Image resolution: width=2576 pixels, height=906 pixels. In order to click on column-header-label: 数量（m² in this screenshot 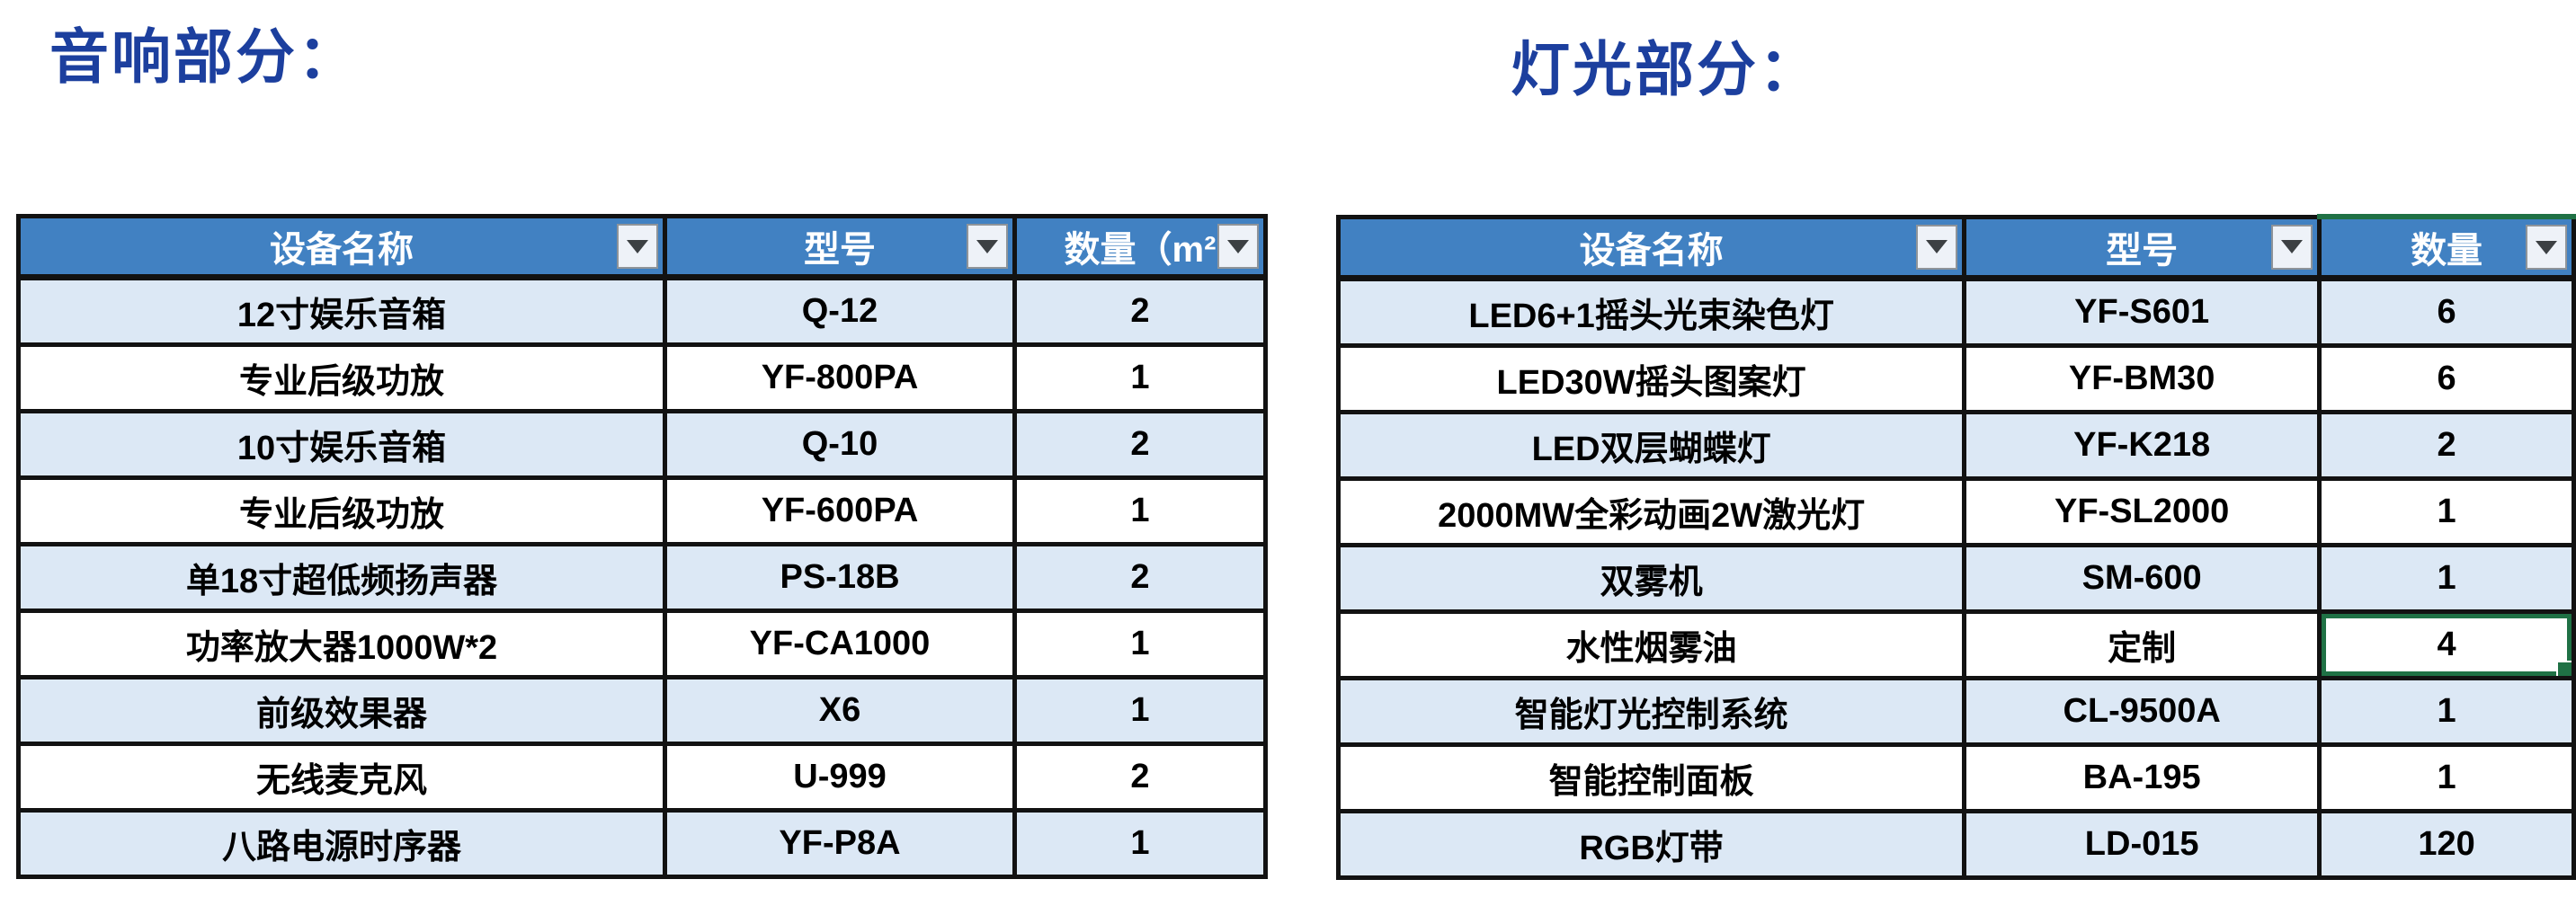, I will do `click(1141, 250)`.